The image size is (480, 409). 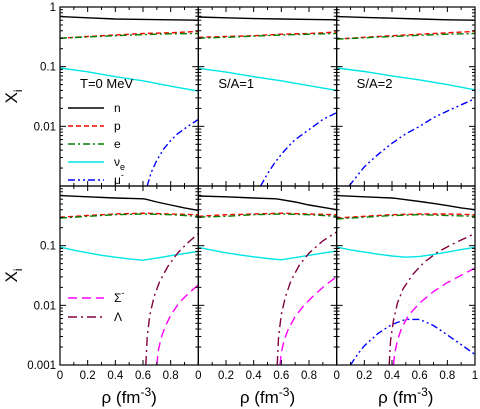 What do you see at coordinates (41, 366) in the screenshot?
I see `y-tick-label: 0.001` at bounding box center [41, 366].